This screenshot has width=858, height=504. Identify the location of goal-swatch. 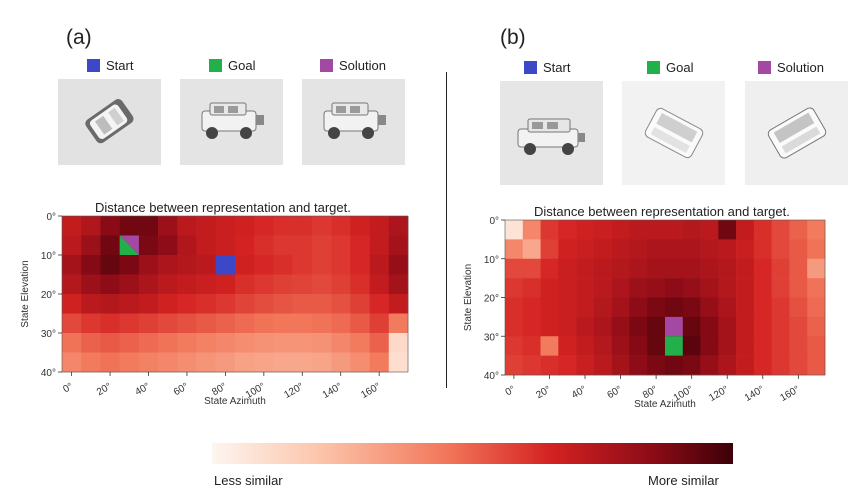
(215, 65).